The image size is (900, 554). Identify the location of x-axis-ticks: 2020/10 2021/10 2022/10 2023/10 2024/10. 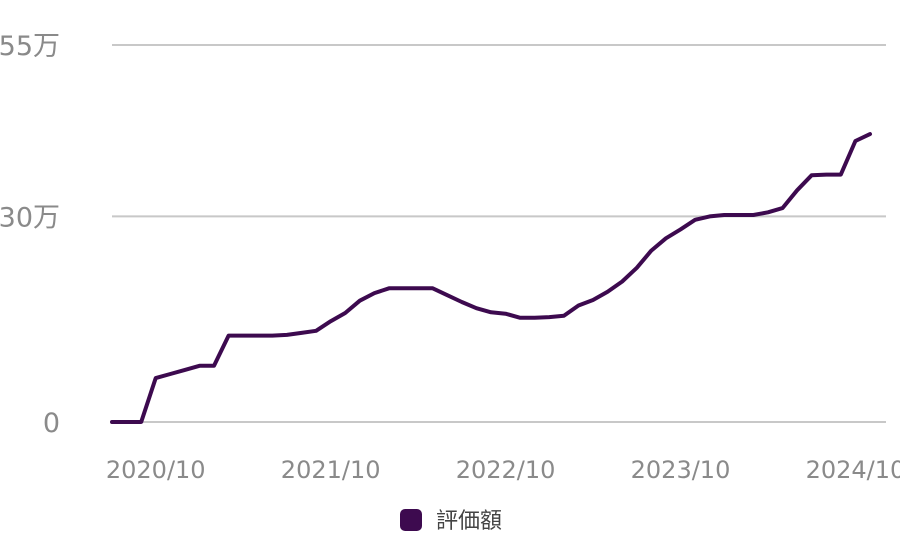
(503, 470).